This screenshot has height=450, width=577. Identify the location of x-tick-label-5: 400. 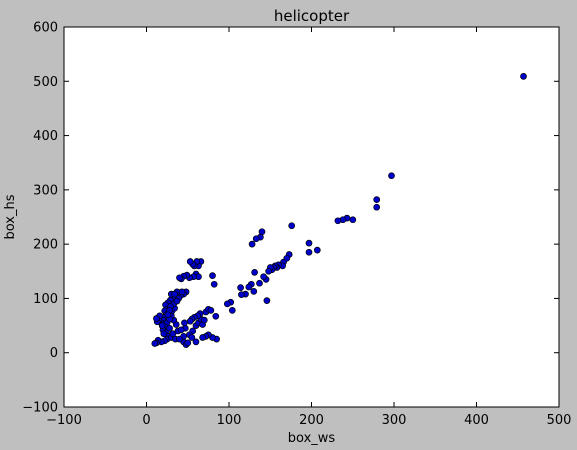
(476, 420).